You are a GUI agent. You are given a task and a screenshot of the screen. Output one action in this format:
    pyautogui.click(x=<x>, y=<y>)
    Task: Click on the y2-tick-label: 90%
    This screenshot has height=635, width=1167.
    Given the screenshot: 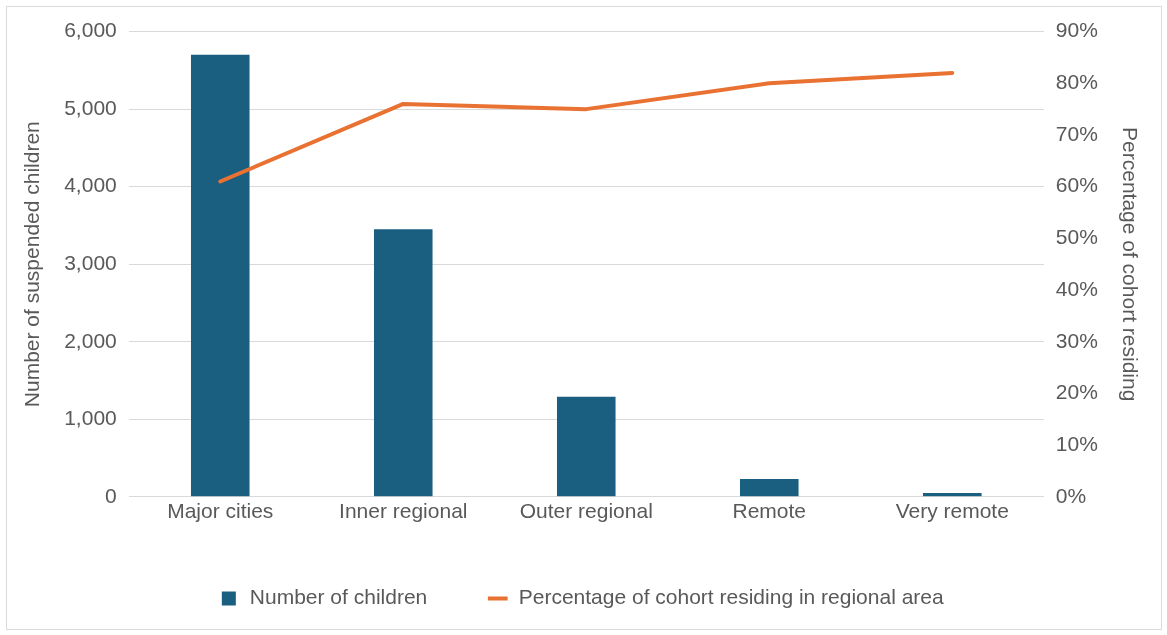 What is the action you would take?
    pyautogui.click(x=1076, y=30)
    